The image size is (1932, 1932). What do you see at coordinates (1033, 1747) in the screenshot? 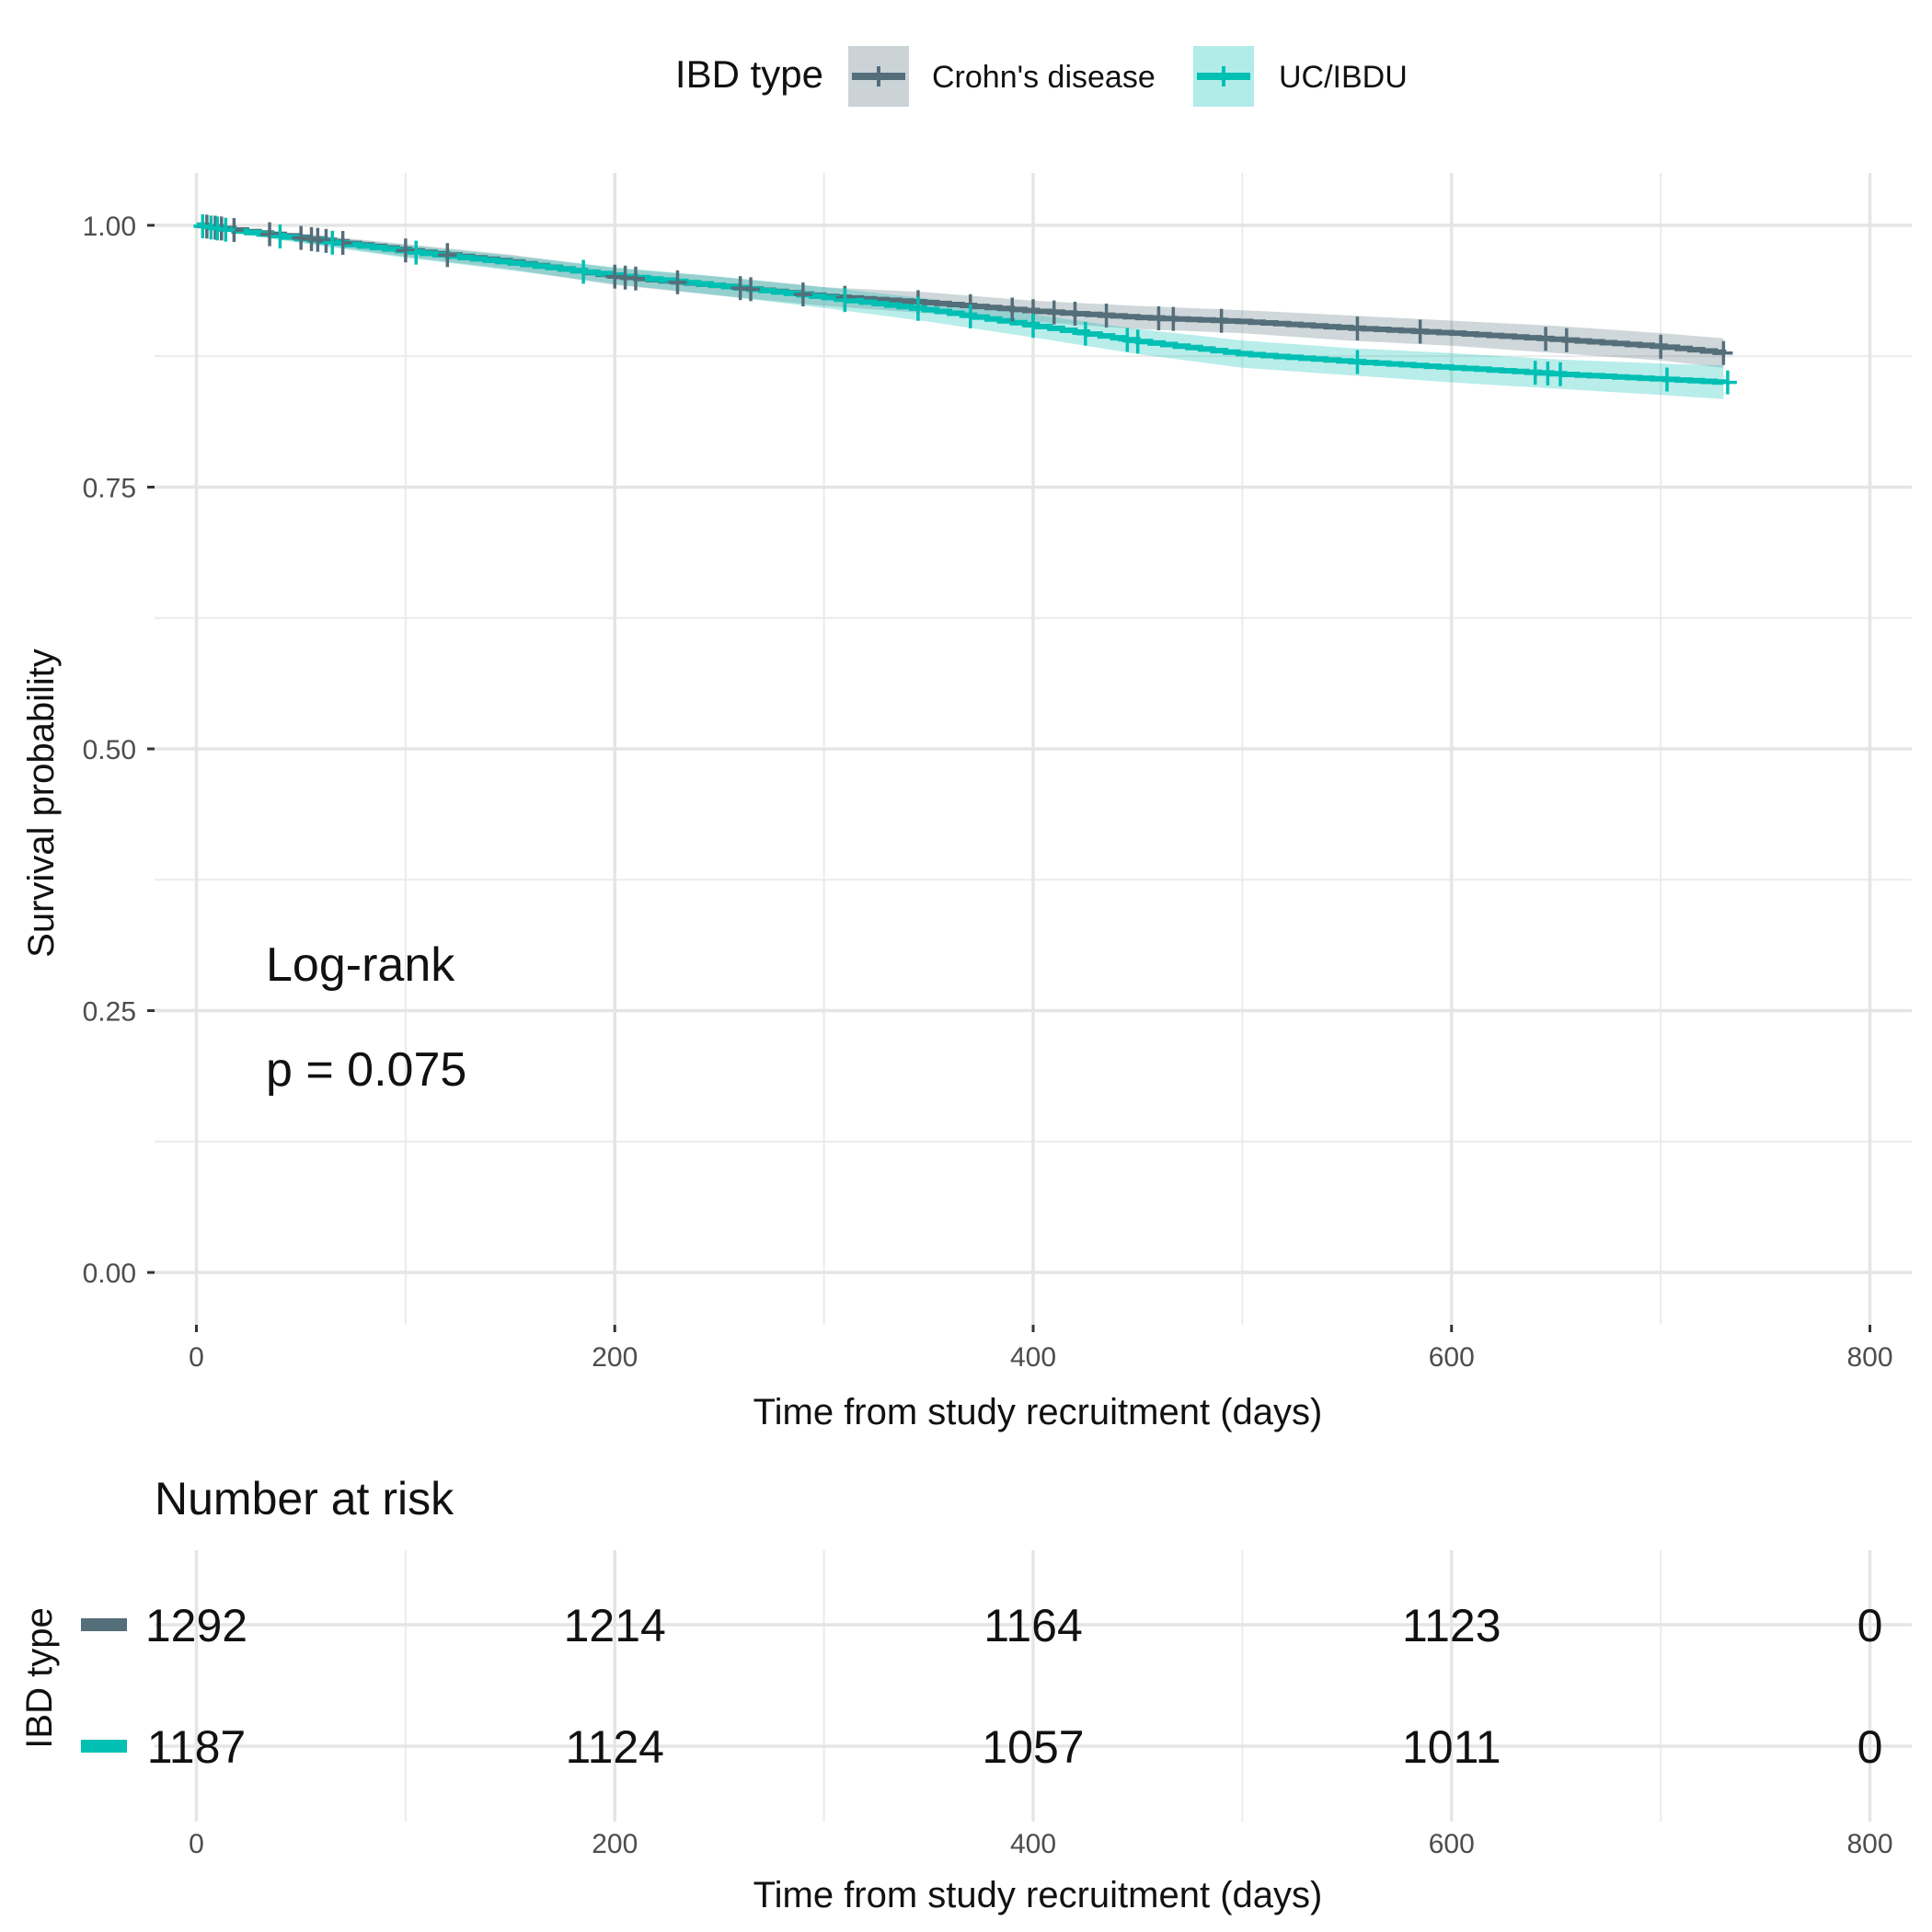
I see `risk-value-uc: 1057` at bounding box center [1033, 1747].